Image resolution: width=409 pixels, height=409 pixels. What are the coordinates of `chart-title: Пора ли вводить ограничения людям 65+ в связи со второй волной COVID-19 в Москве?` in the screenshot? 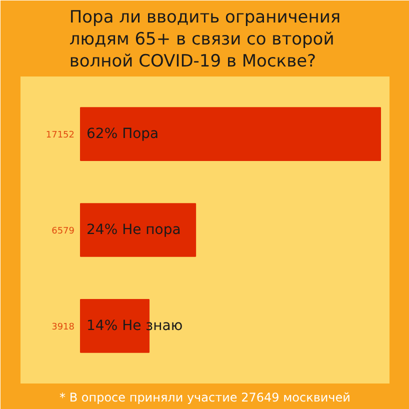 It's located at (205, 40).